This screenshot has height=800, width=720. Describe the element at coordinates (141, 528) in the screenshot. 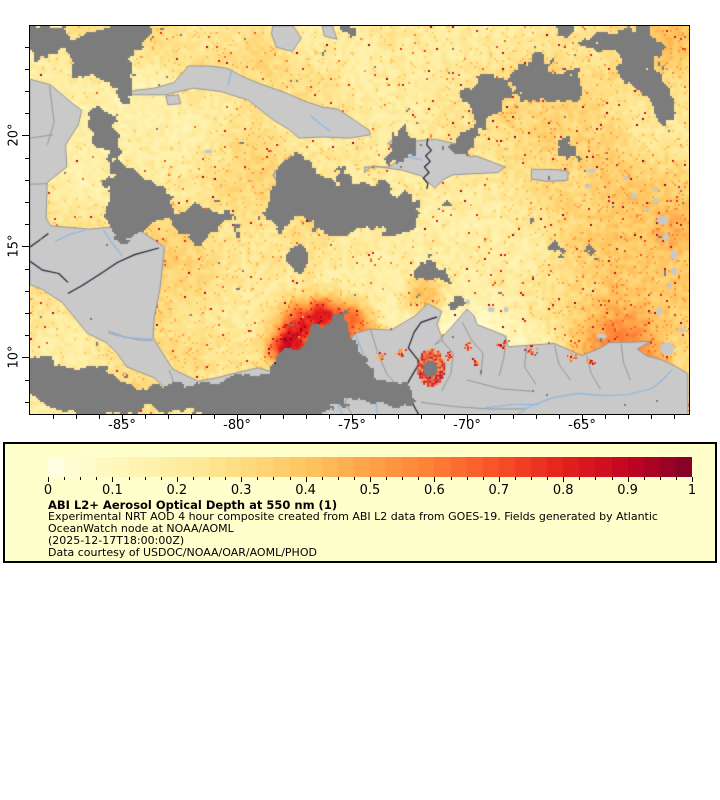

I see `legend-line-2: OceanWatch node at NOAA/AOML` at that location.